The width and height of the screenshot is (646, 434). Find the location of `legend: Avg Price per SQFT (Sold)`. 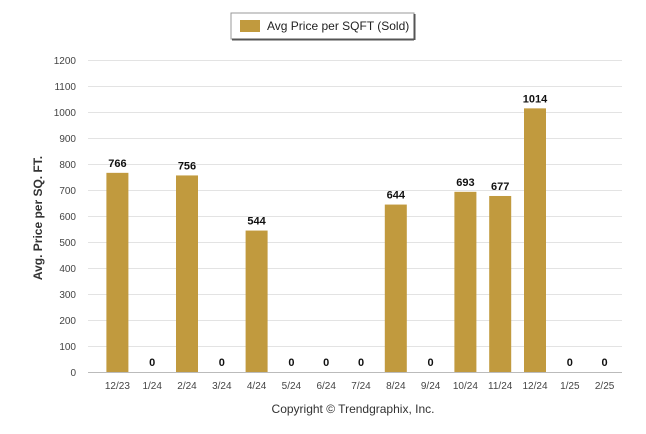

legend: Avg Price per SQFT (Sold) is located at coordinates (323, 26).